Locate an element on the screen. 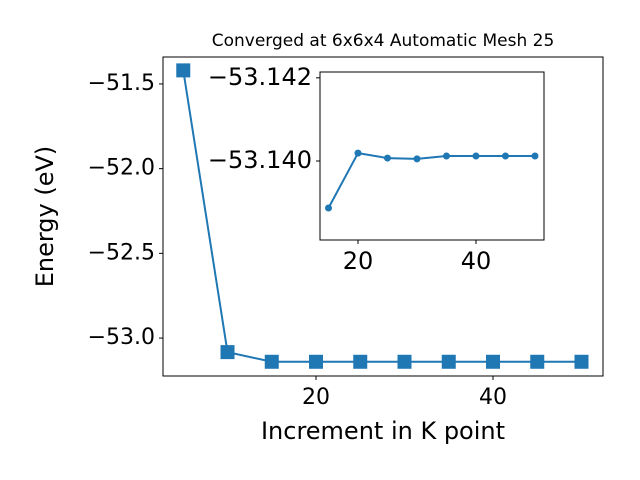  y-axis-label: Energy (eV) is located at coordinates (45, 217).